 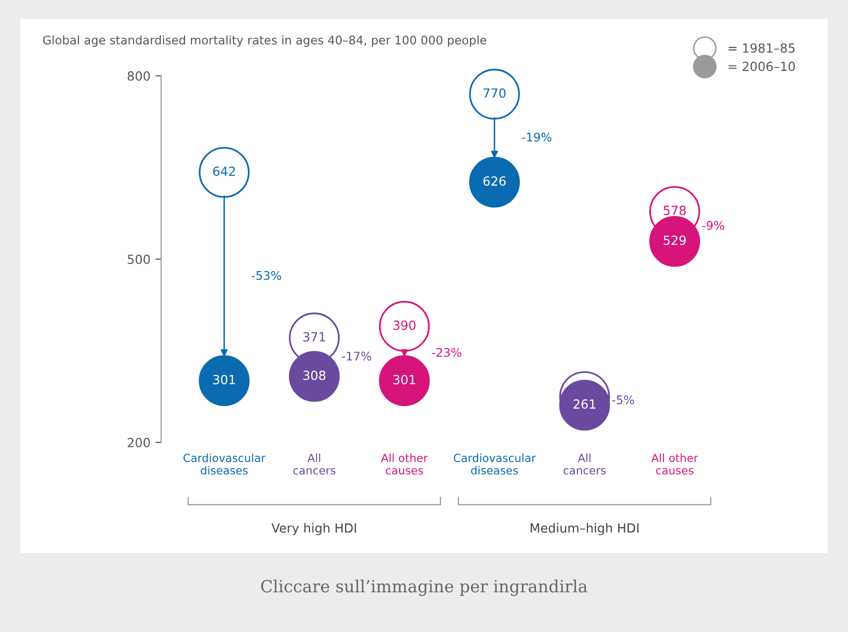 I want to click on data-label: 261, so click(x=585, y=404).